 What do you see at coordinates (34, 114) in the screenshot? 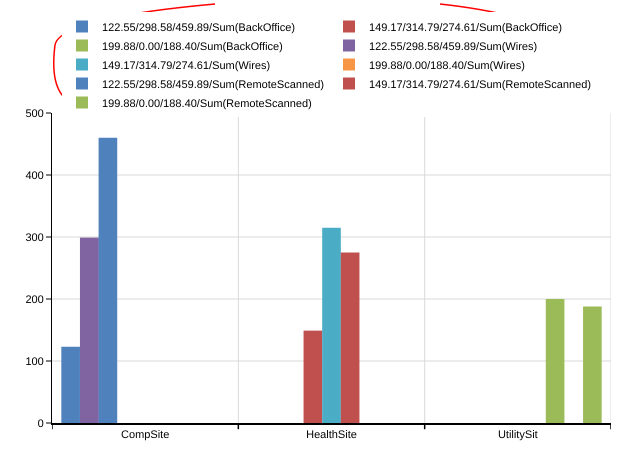
I see `y-tick-label: 500` at bounding box center [34, 114].